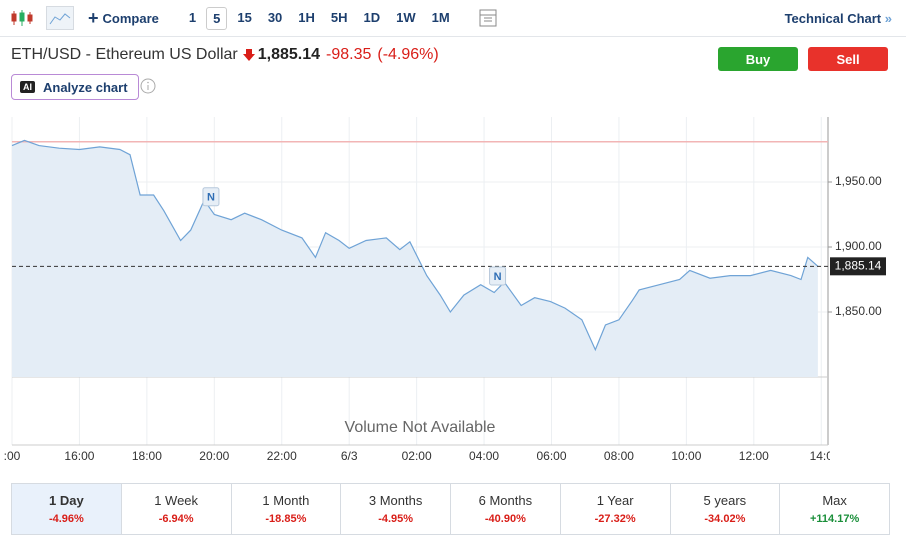  What do you see at coordinates (848, 59) in the screenshot?
I see `sell-button: Sell` at bounding box center [848, 59].